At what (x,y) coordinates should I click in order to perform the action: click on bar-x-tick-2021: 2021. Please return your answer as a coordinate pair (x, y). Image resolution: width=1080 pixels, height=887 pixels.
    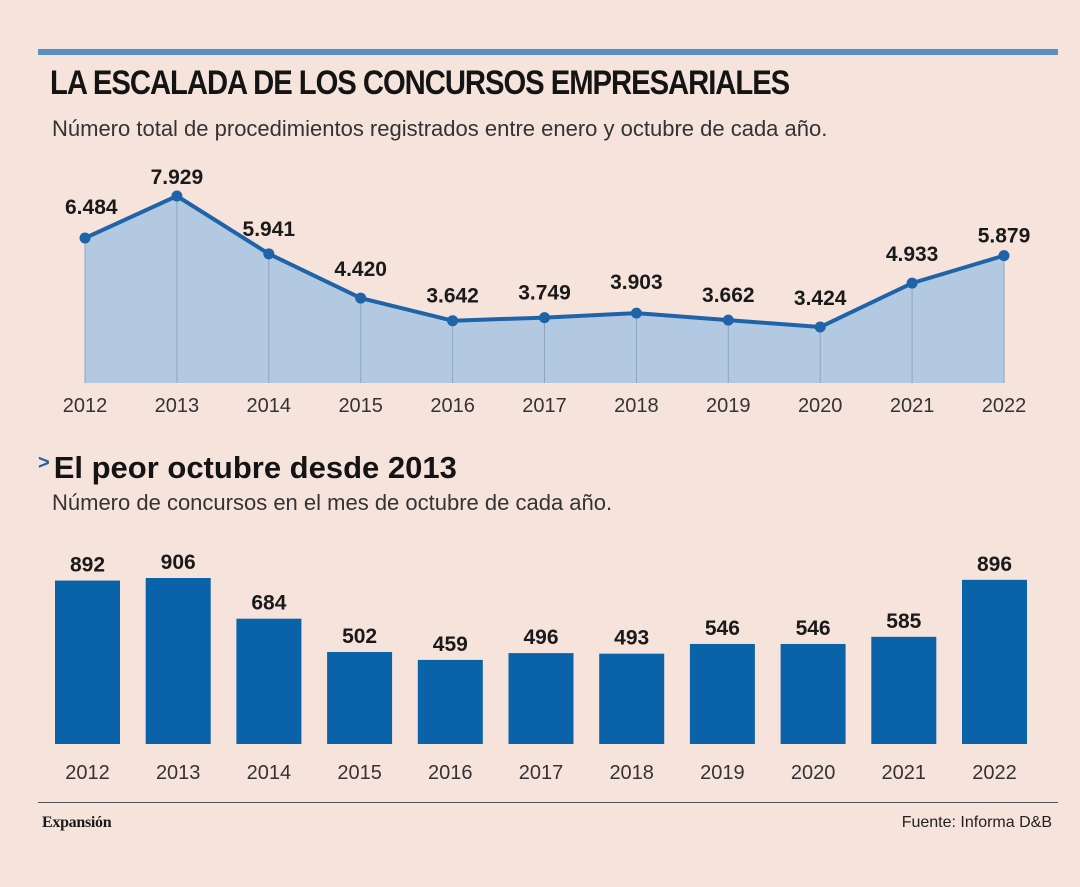
    Looking at the image, I should click on (904, 773).